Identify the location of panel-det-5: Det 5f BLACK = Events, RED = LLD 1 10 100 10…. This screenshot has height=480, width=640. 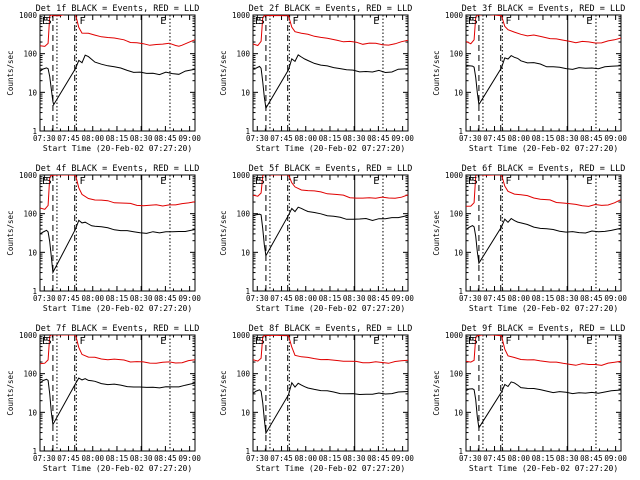
(316, 238).